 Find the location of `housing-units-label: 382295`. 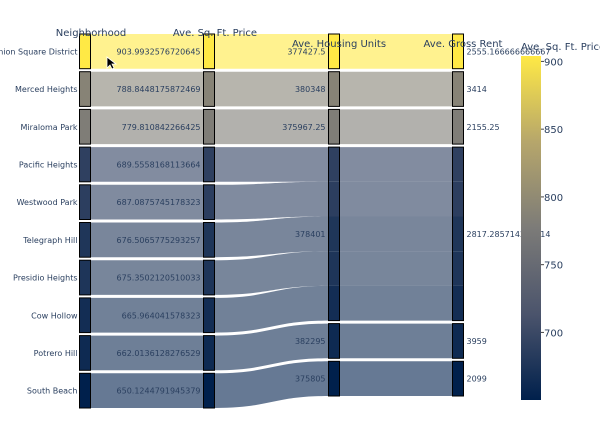

housing-units-label: 382295 is located at coordinates (310, 341).